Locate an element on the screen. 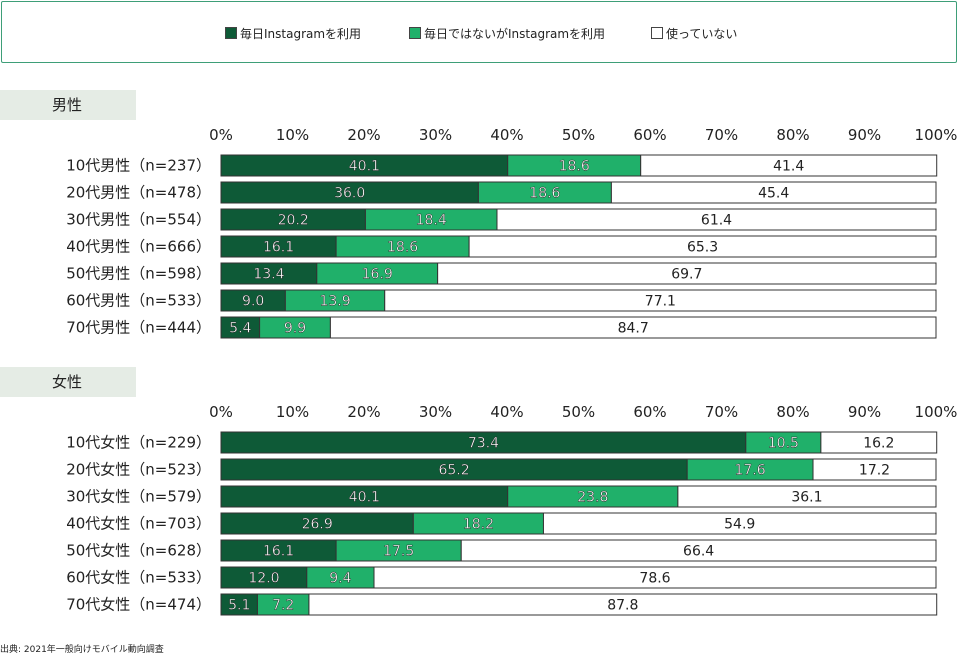  female-data-label: 12.0 is located at coordinates (263, 579).